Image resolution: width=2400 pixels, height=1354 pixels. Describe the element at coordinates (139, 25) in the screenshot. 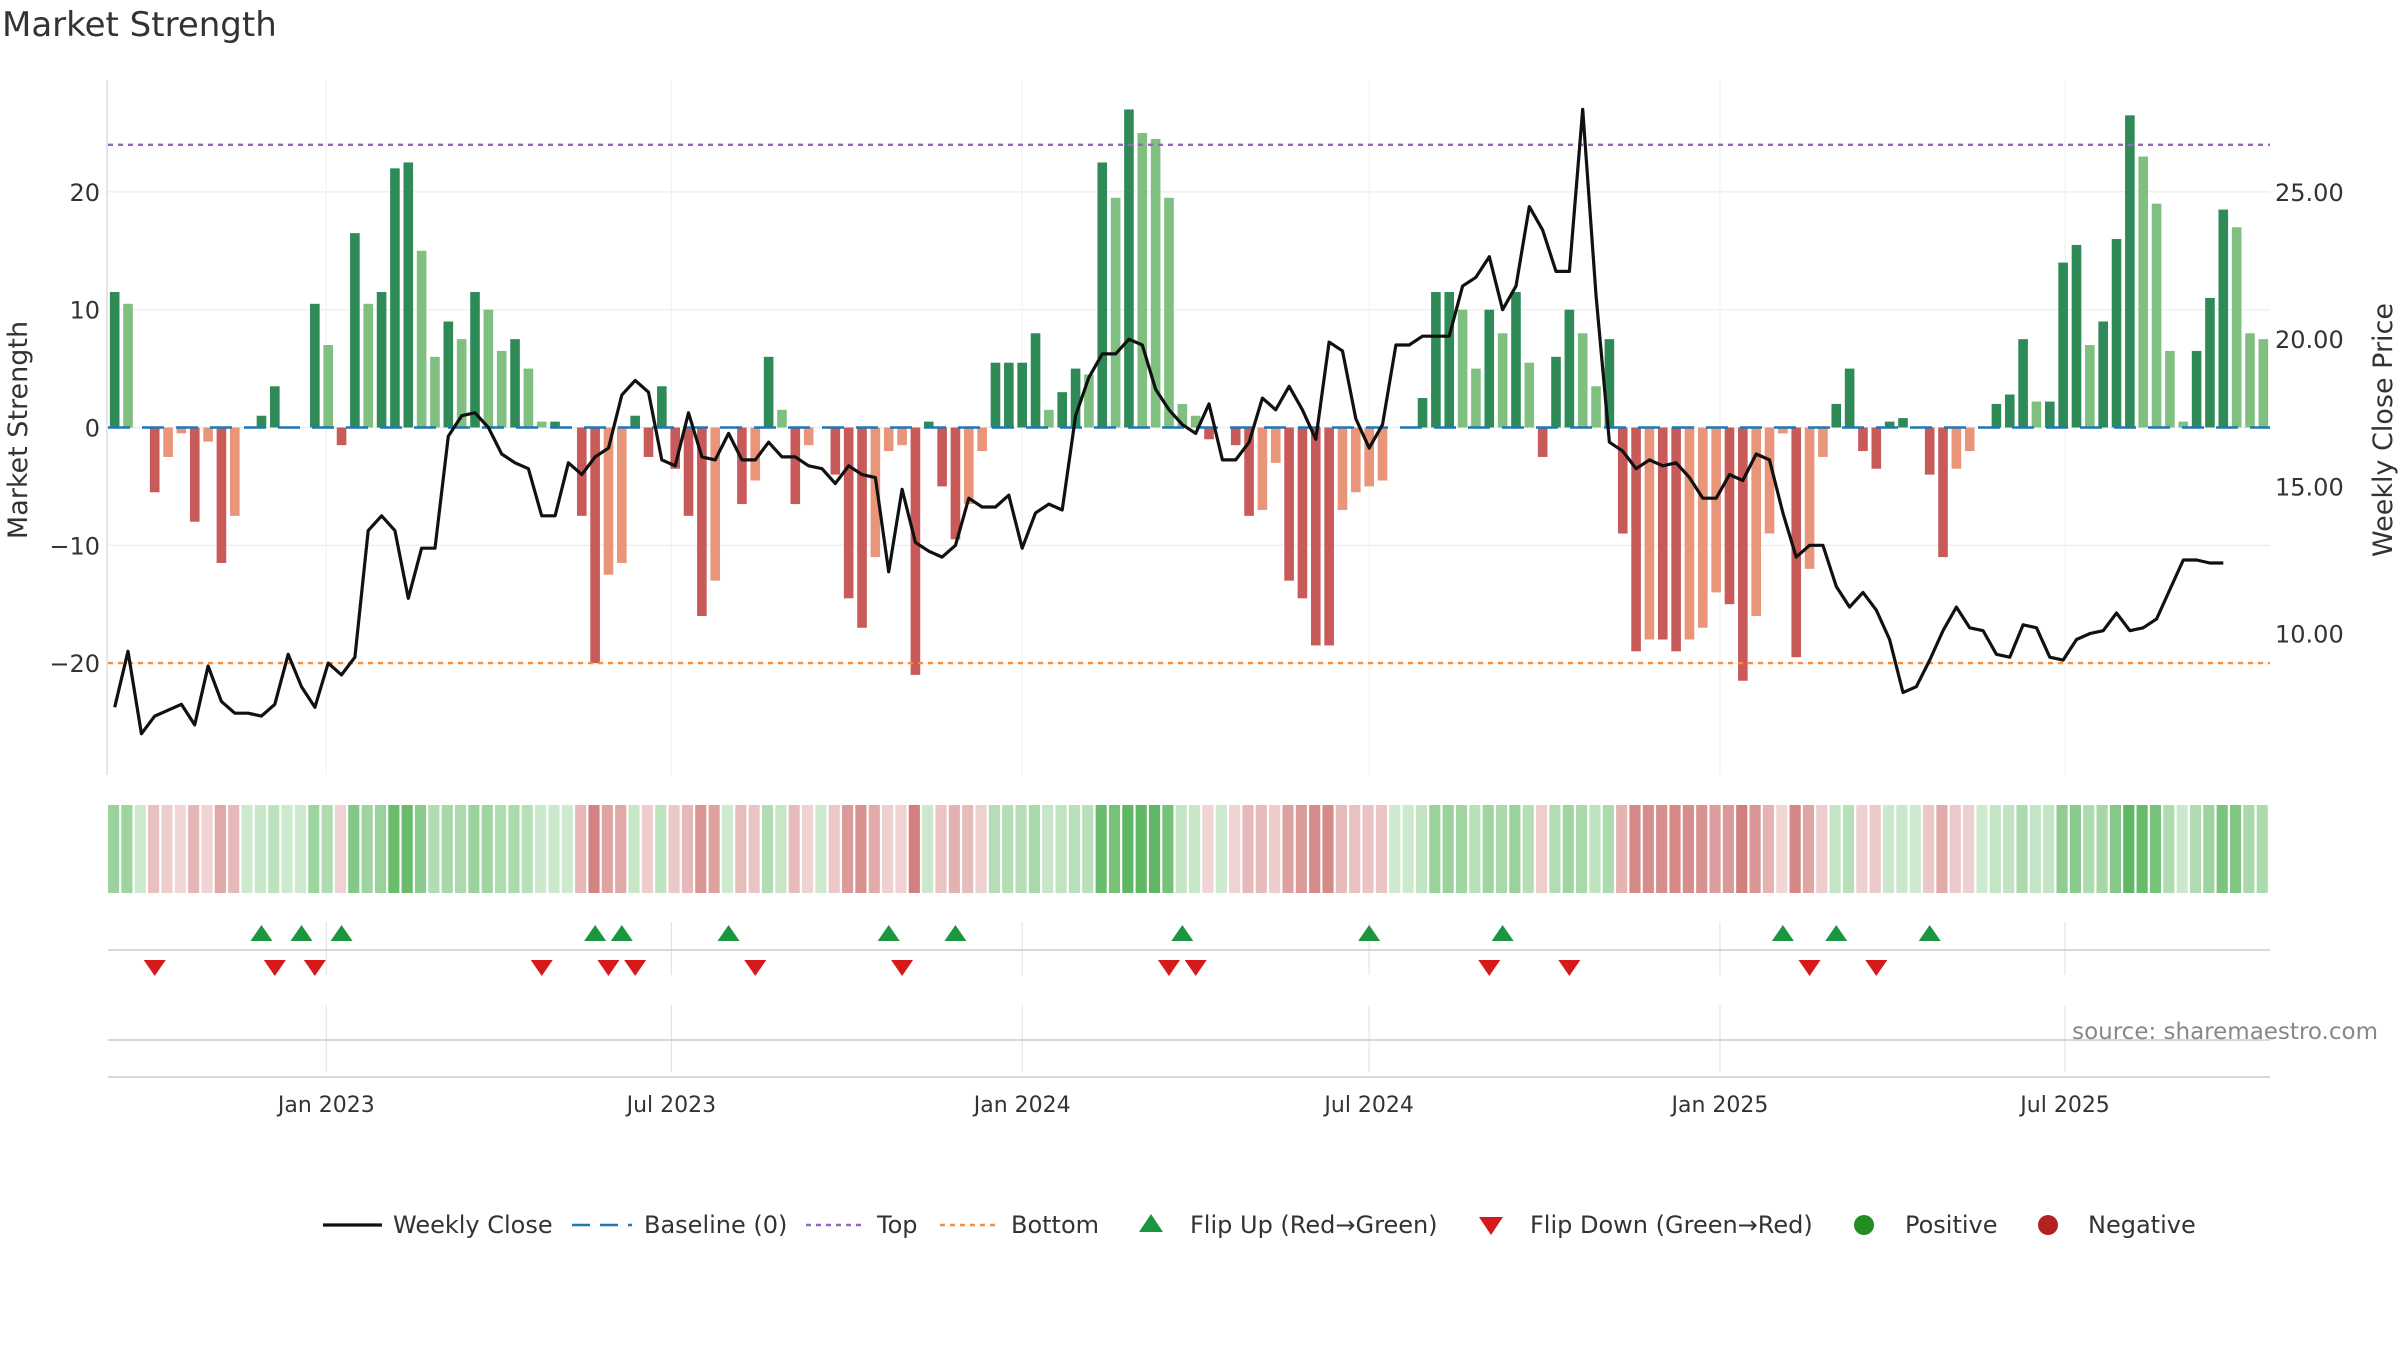

I see `chart-title: Market Strength` at that location.